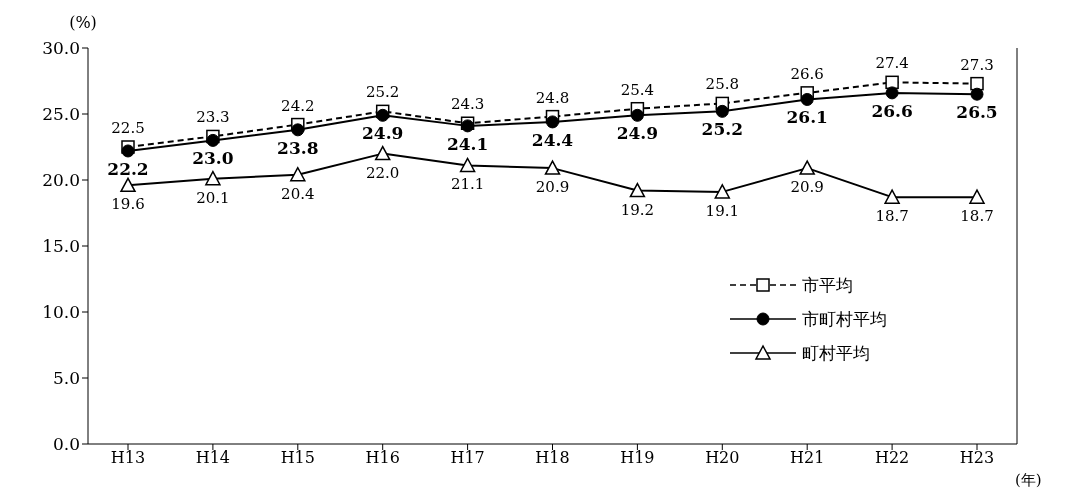  Describe the element at coordinates (467, 104) in the screenshot. I see `data-label: 24.3` at that location.